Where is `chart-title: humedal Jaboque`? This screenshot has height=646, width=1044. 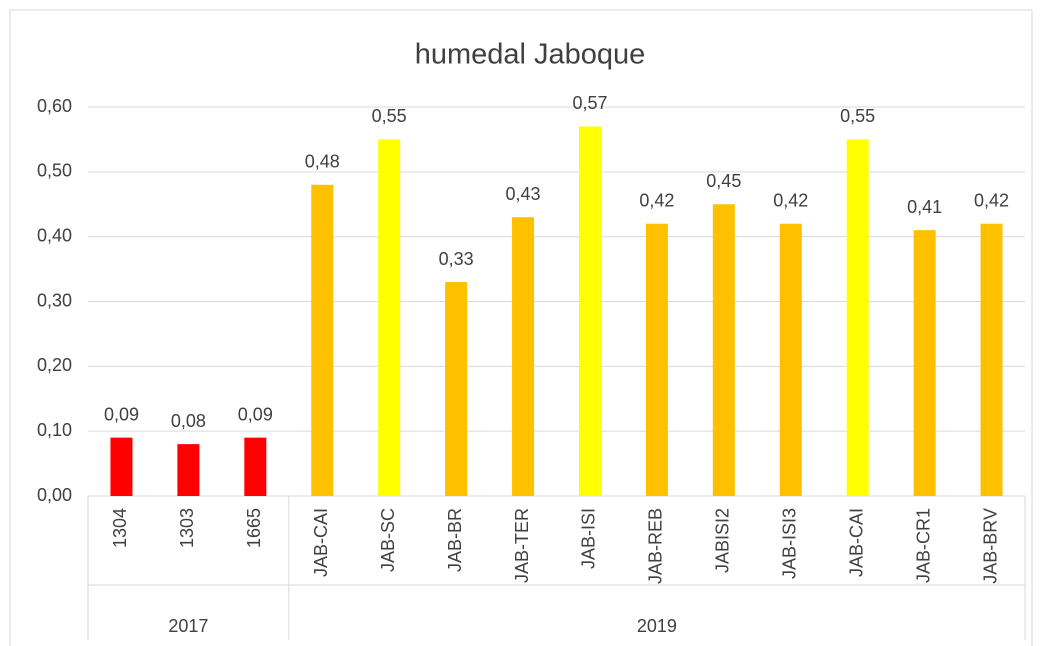
chart-title: humedal Jaboque is located at coordinates (530, 55).